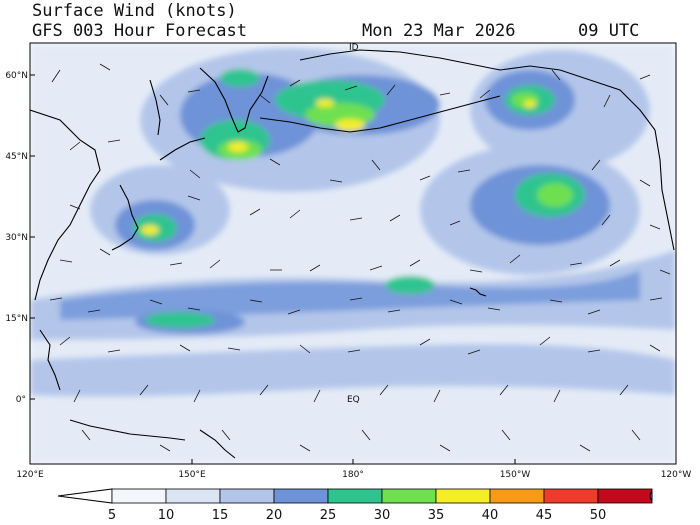  Describe the element at coordinates (30, 475) in the screenshot. I see `lon-label-120e: 120°E` at that location.